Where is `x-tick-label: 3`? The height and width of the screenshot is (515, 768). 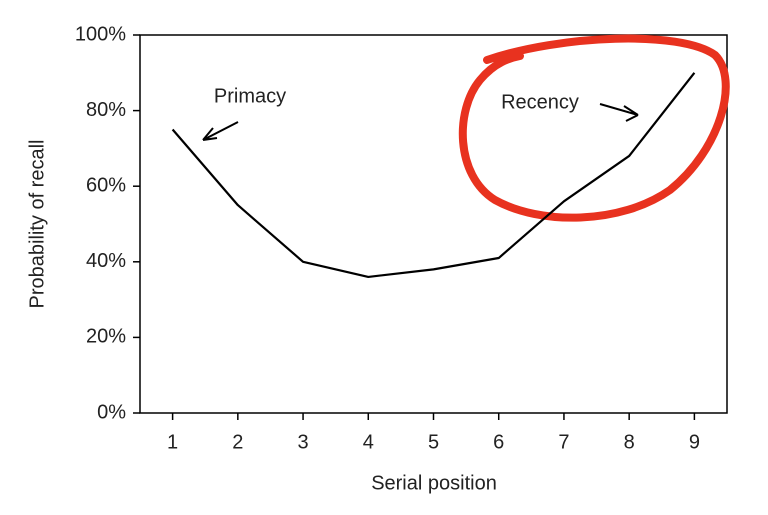 x-tick-label: 3 is located at coordinates (302, 442).